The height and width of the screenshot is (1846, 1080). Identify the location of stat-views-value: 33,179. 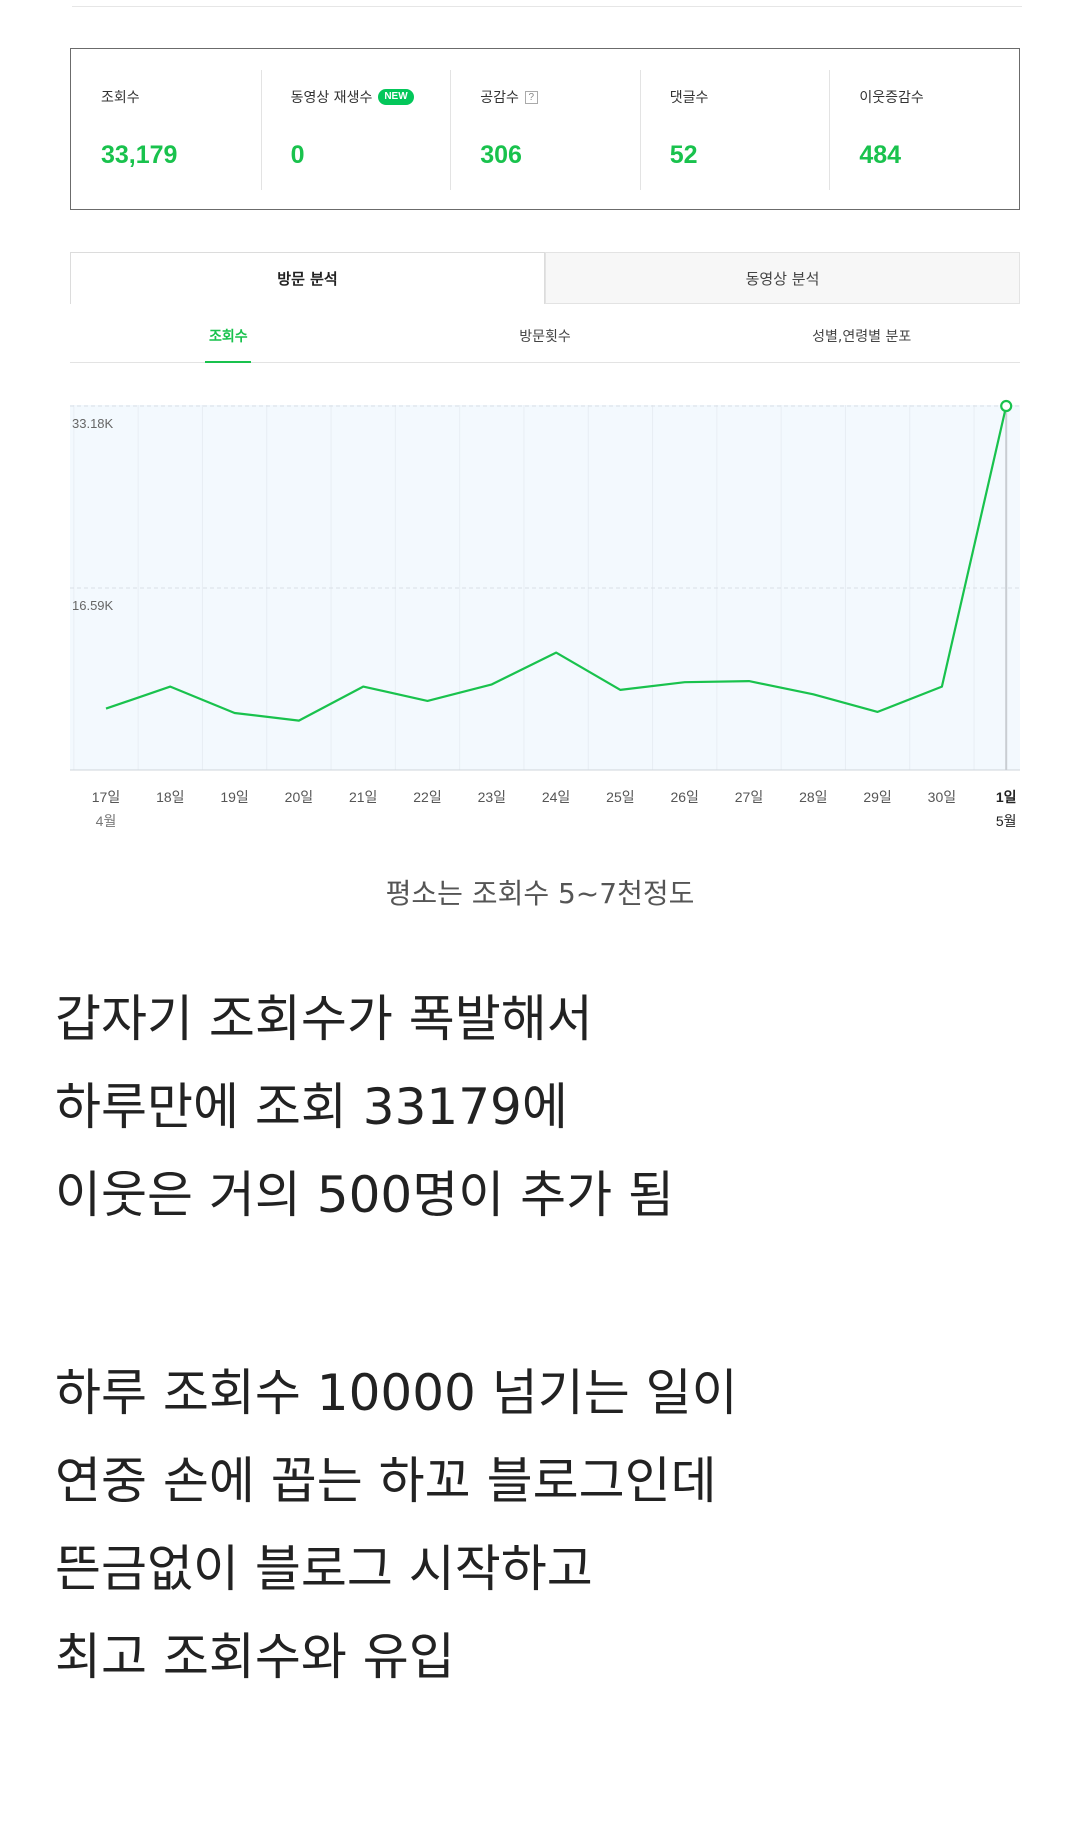
(139, 155).